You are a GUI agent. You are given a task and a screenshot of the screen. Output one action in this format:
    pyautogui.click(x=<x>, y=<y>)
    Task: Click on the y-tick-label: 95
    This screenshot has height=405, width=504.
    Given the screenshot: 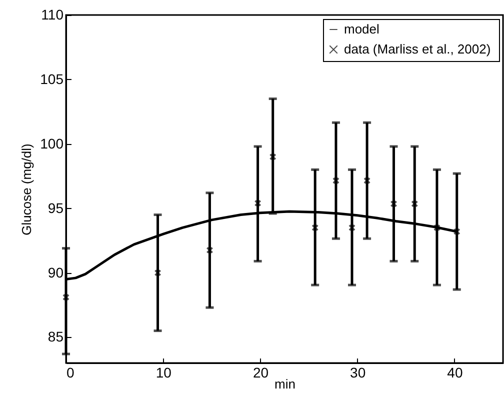 What is the action you would take?
    pyautogui.click(x=56, y=208)
    